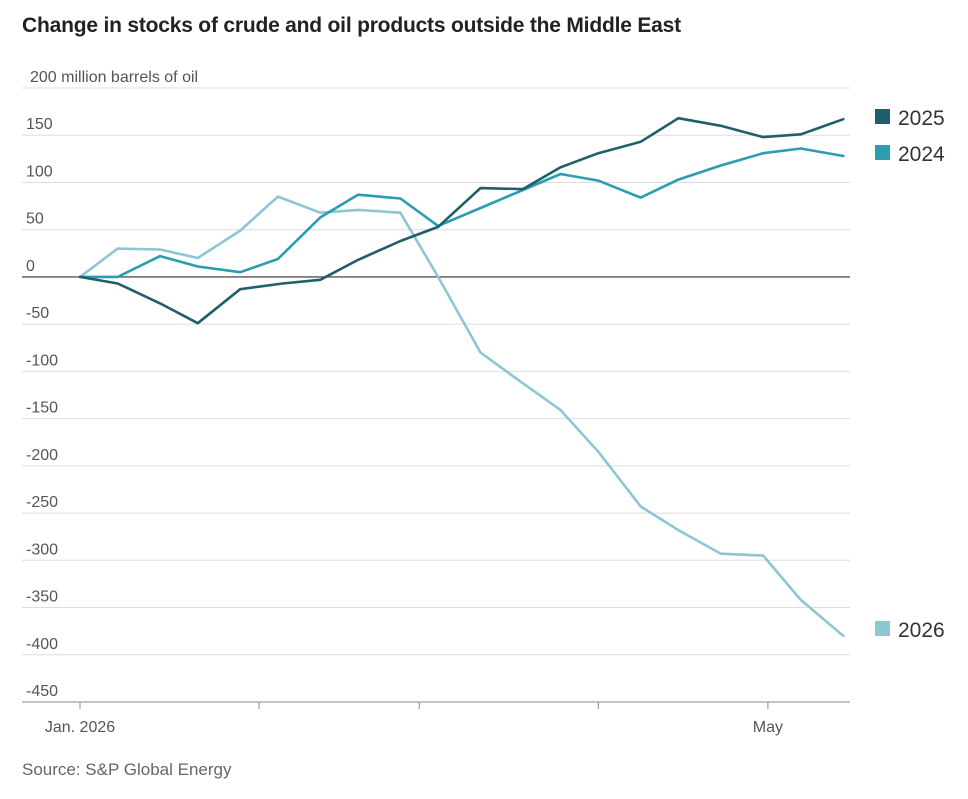 This screenshot has width=968, height=799. I want to click on y-tick-label: -250, so click(42, 502).